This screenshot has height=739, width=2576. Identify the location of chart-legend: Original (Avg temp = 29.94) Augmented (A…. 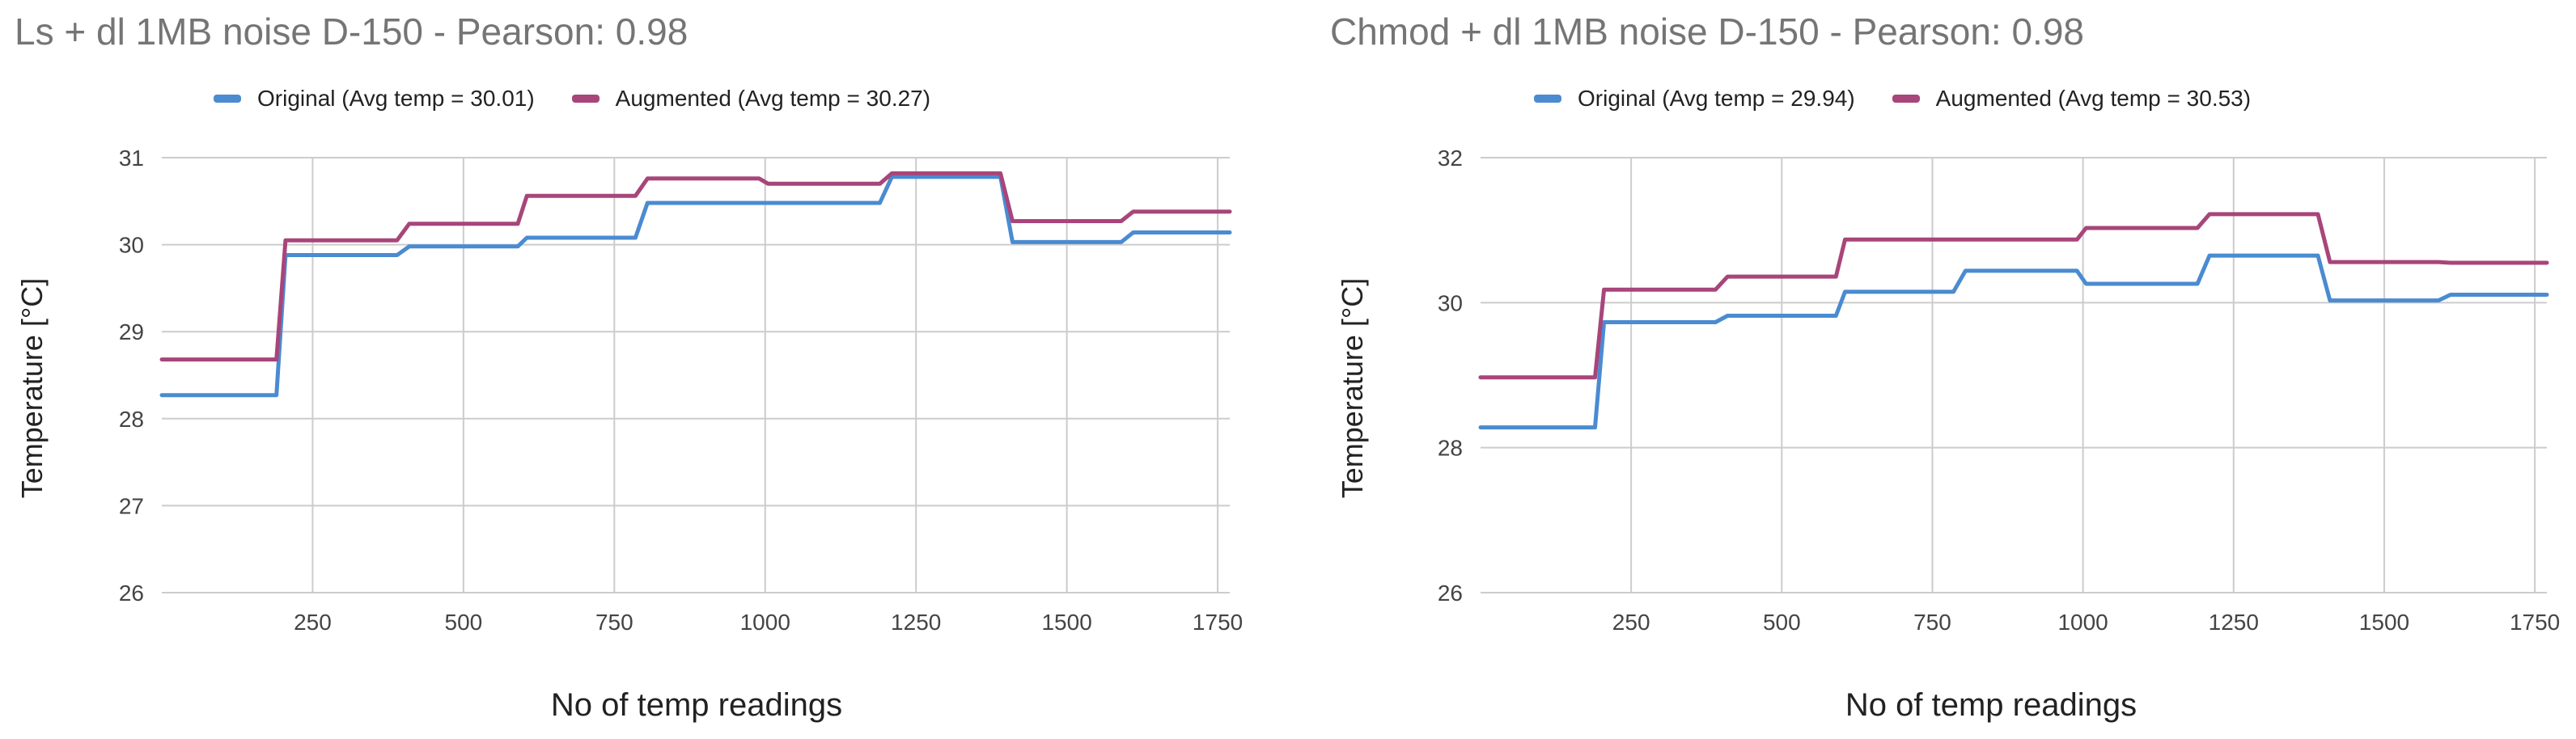
(1911, 98).